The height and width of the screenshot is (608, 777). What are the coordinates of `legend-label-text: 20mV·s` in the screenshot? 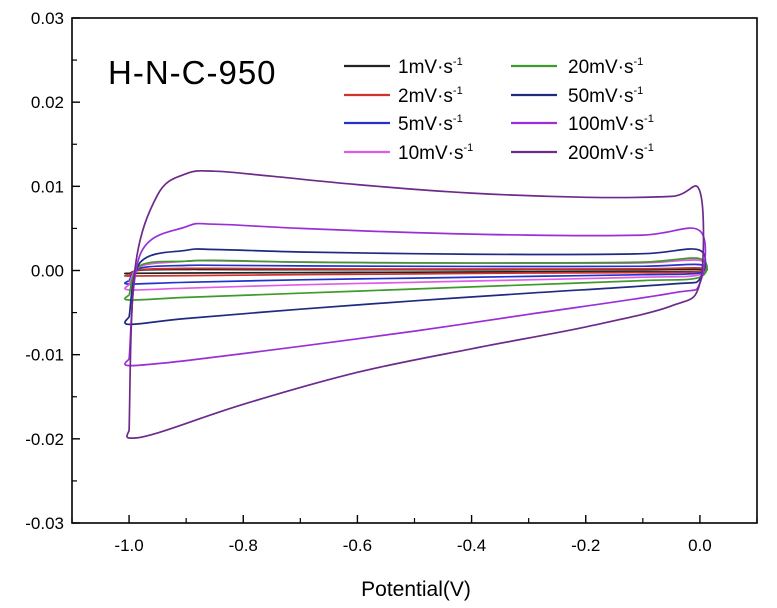 It's located at (600, 67).